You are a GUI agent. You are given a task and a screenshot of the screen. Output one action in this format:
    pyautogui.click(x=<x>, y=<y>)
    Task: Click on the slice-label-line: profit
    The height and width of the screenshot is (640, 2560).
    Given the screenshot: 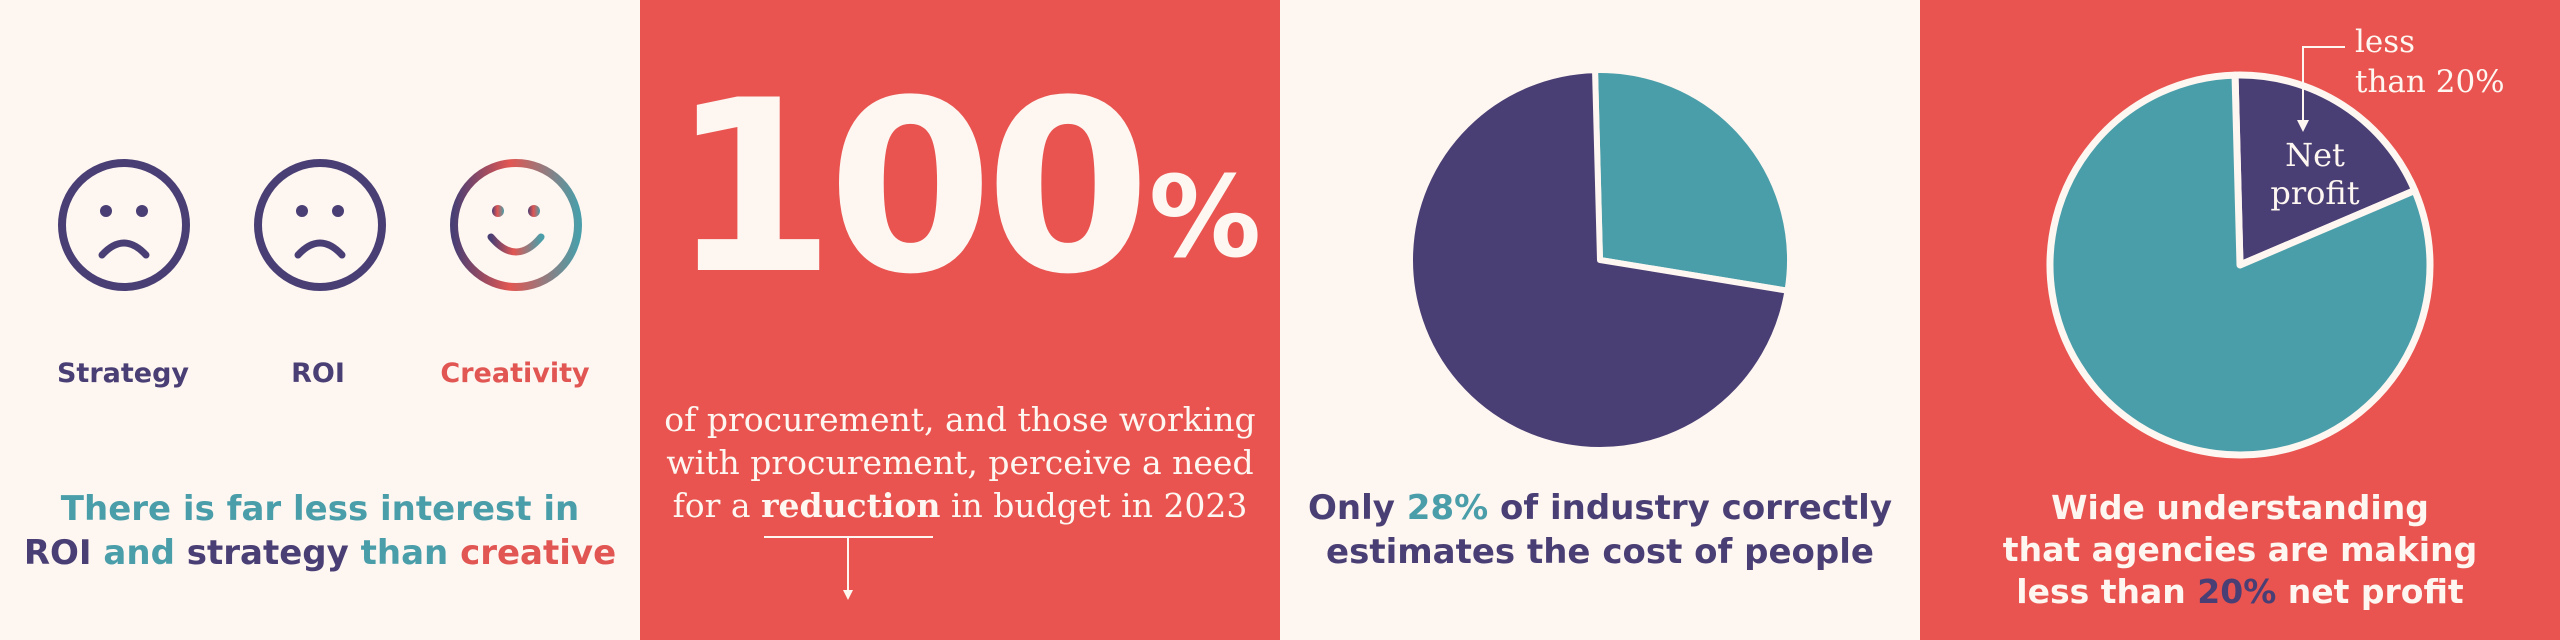 What is the action you would take?
    pyautogui.click(x=2315, y=193)
    